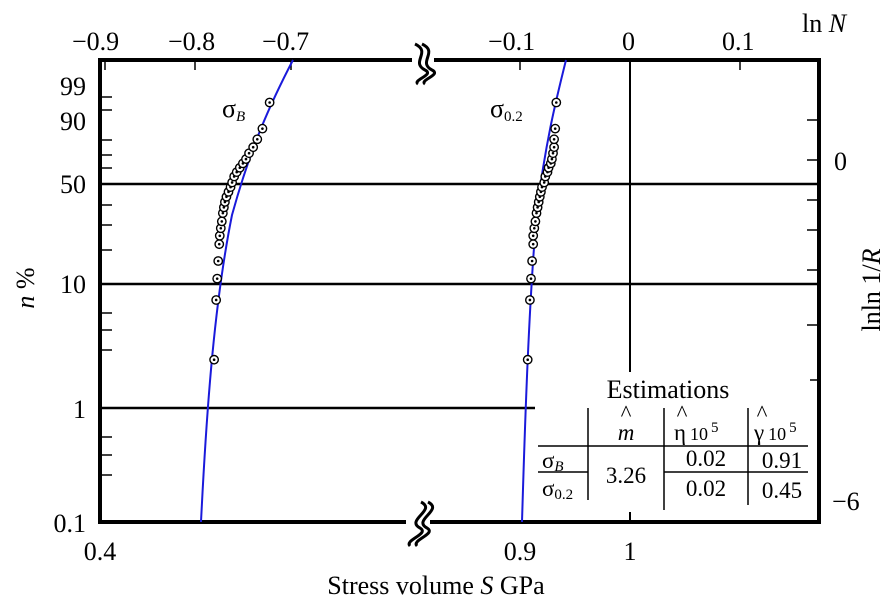 This screenshot has width=890, height=606. I want to click on left-tick-label: 90, so click(73, 121).